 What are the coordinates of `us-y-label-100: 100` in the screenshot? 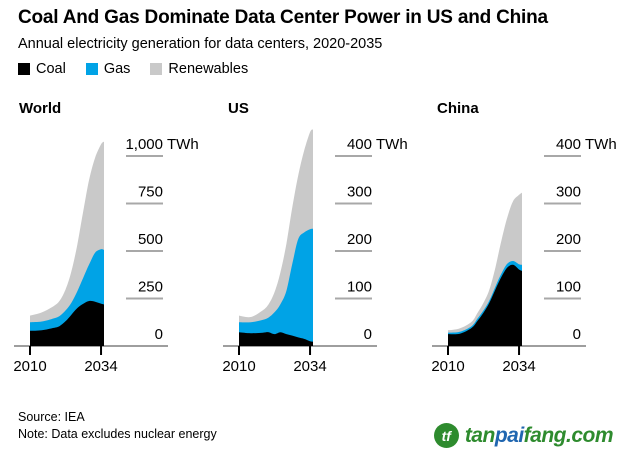 It's located at (359, 287).